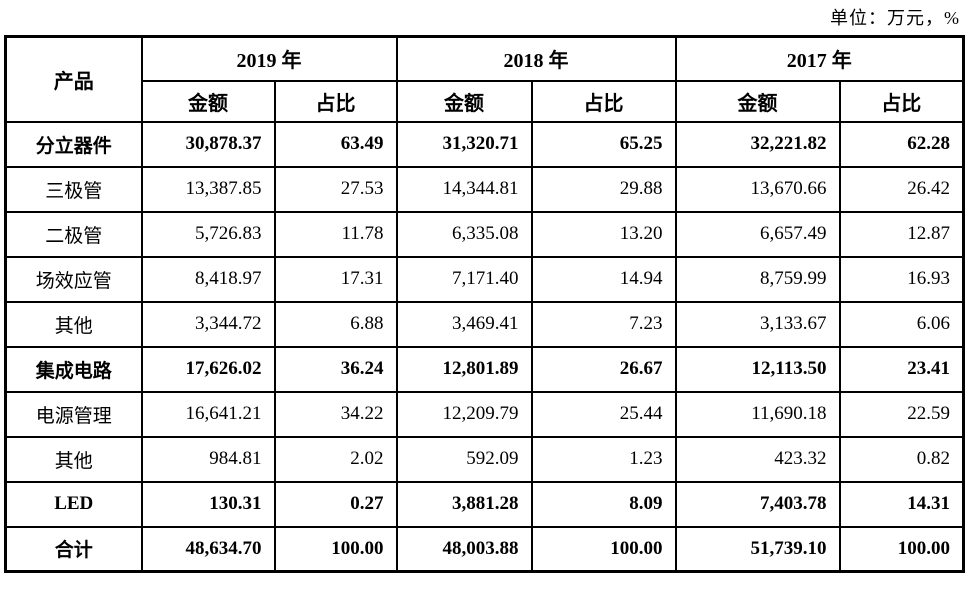  What do you see at coordinates (901, 504) in the screenshot?
I see `ratio-2017-cell: 14.31` at bounding box center [901, 504].